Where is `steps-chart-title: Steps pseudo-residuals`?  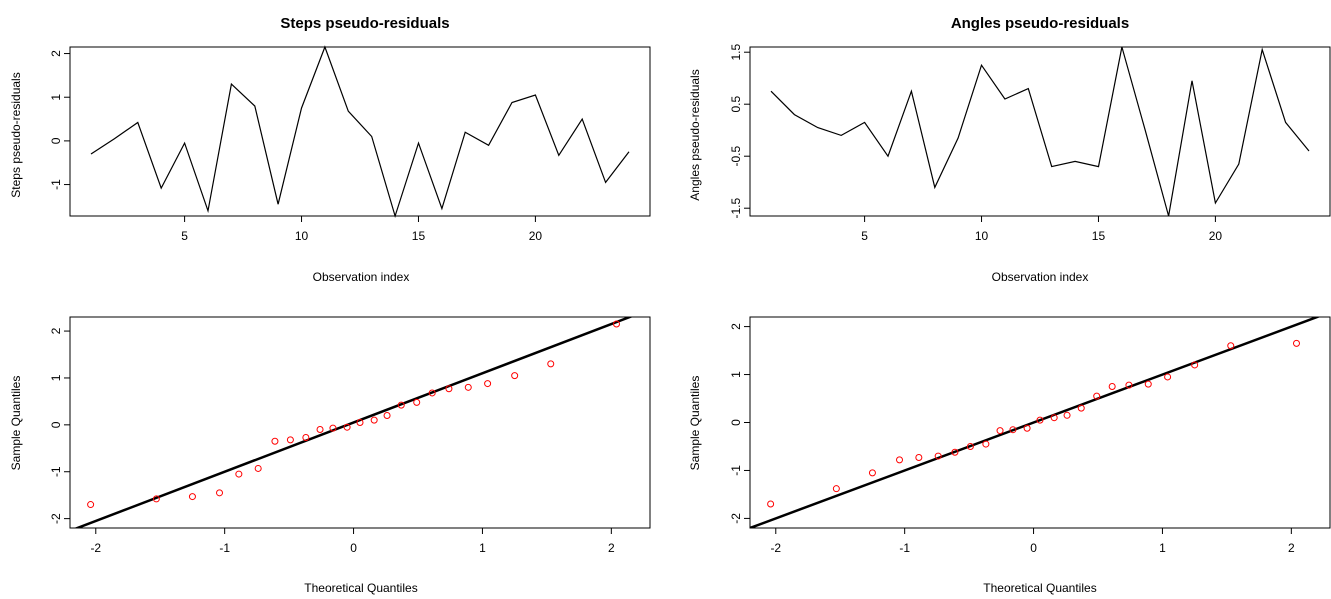
steps-chart-title: Steps pseudo-residuals is located at coordinates (364, 23).